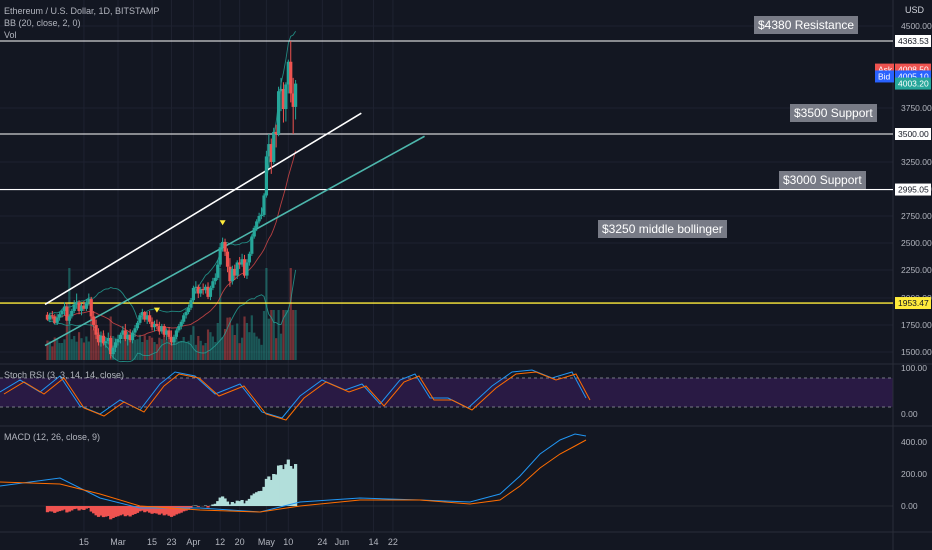 This screenshot has width=932, height=550. What do you see at coordinates (916, 216) in the screenshot?
I see `price-tick-label: 2750.00` at bounding box center [916, 216].